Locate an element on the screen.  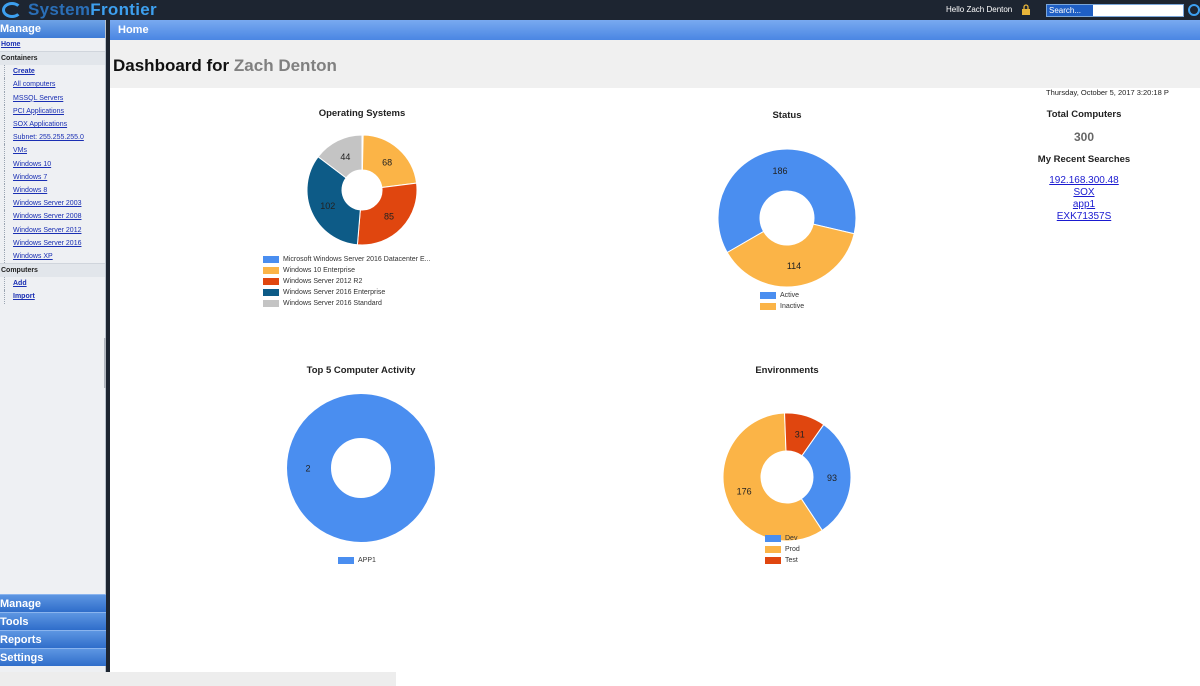
search-icon is located at coordinates (1194, 10).